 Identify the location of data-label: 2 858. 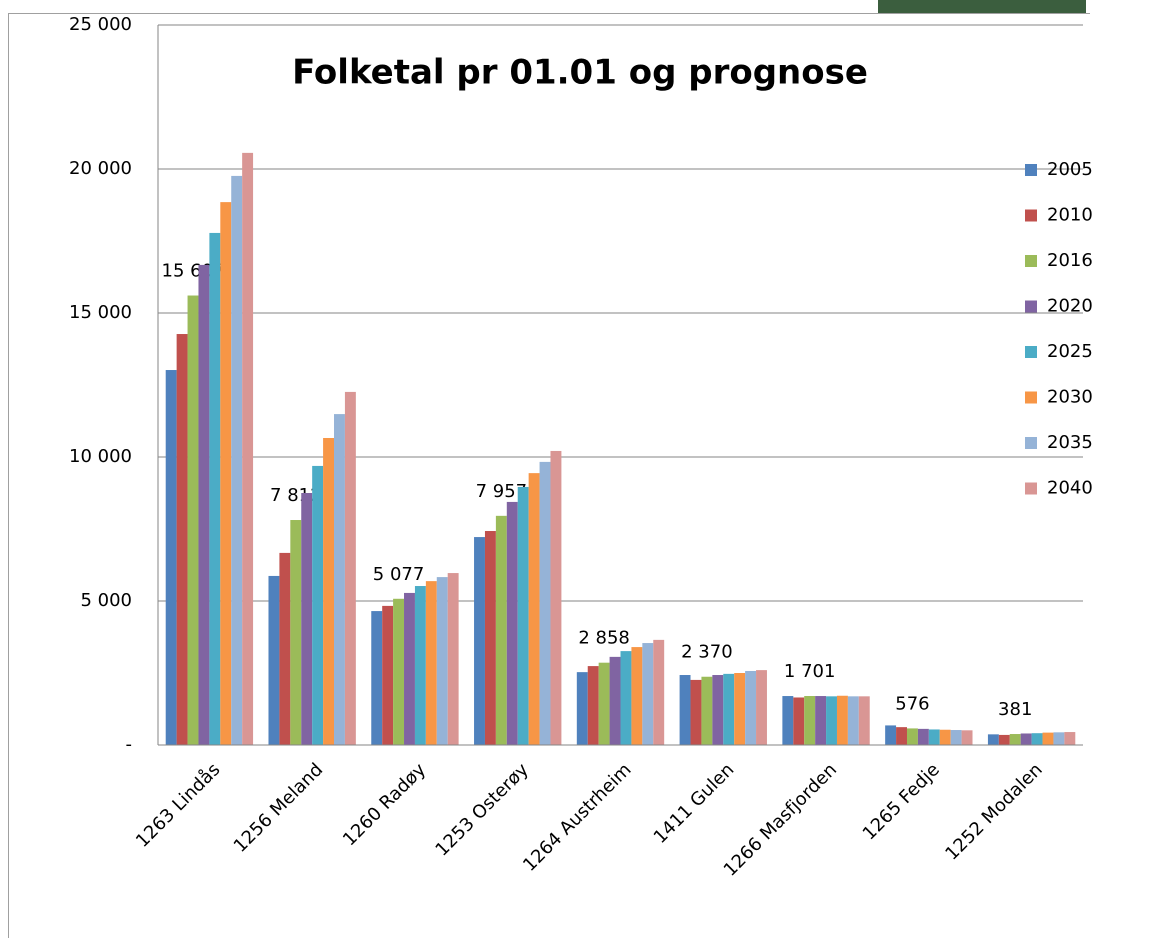
(604, 638).